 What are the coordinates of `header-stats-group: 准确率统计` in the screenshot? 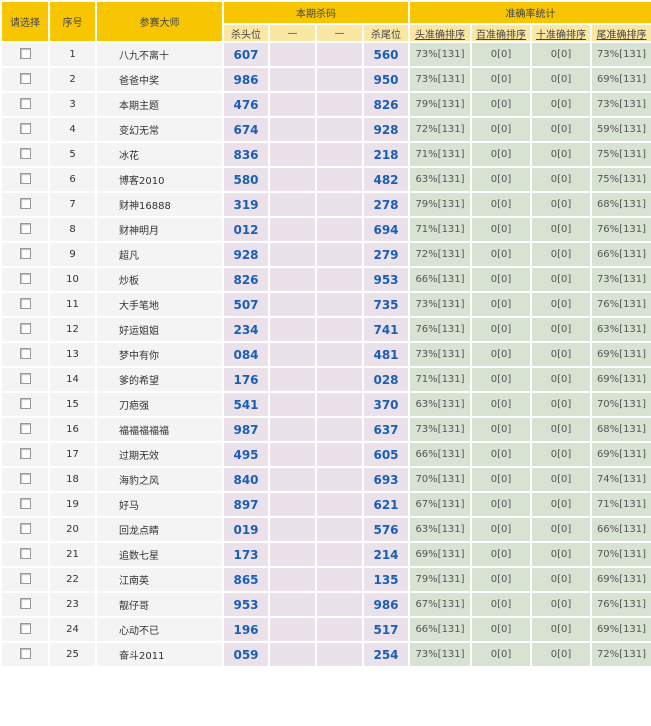 It's located at (529, 12).